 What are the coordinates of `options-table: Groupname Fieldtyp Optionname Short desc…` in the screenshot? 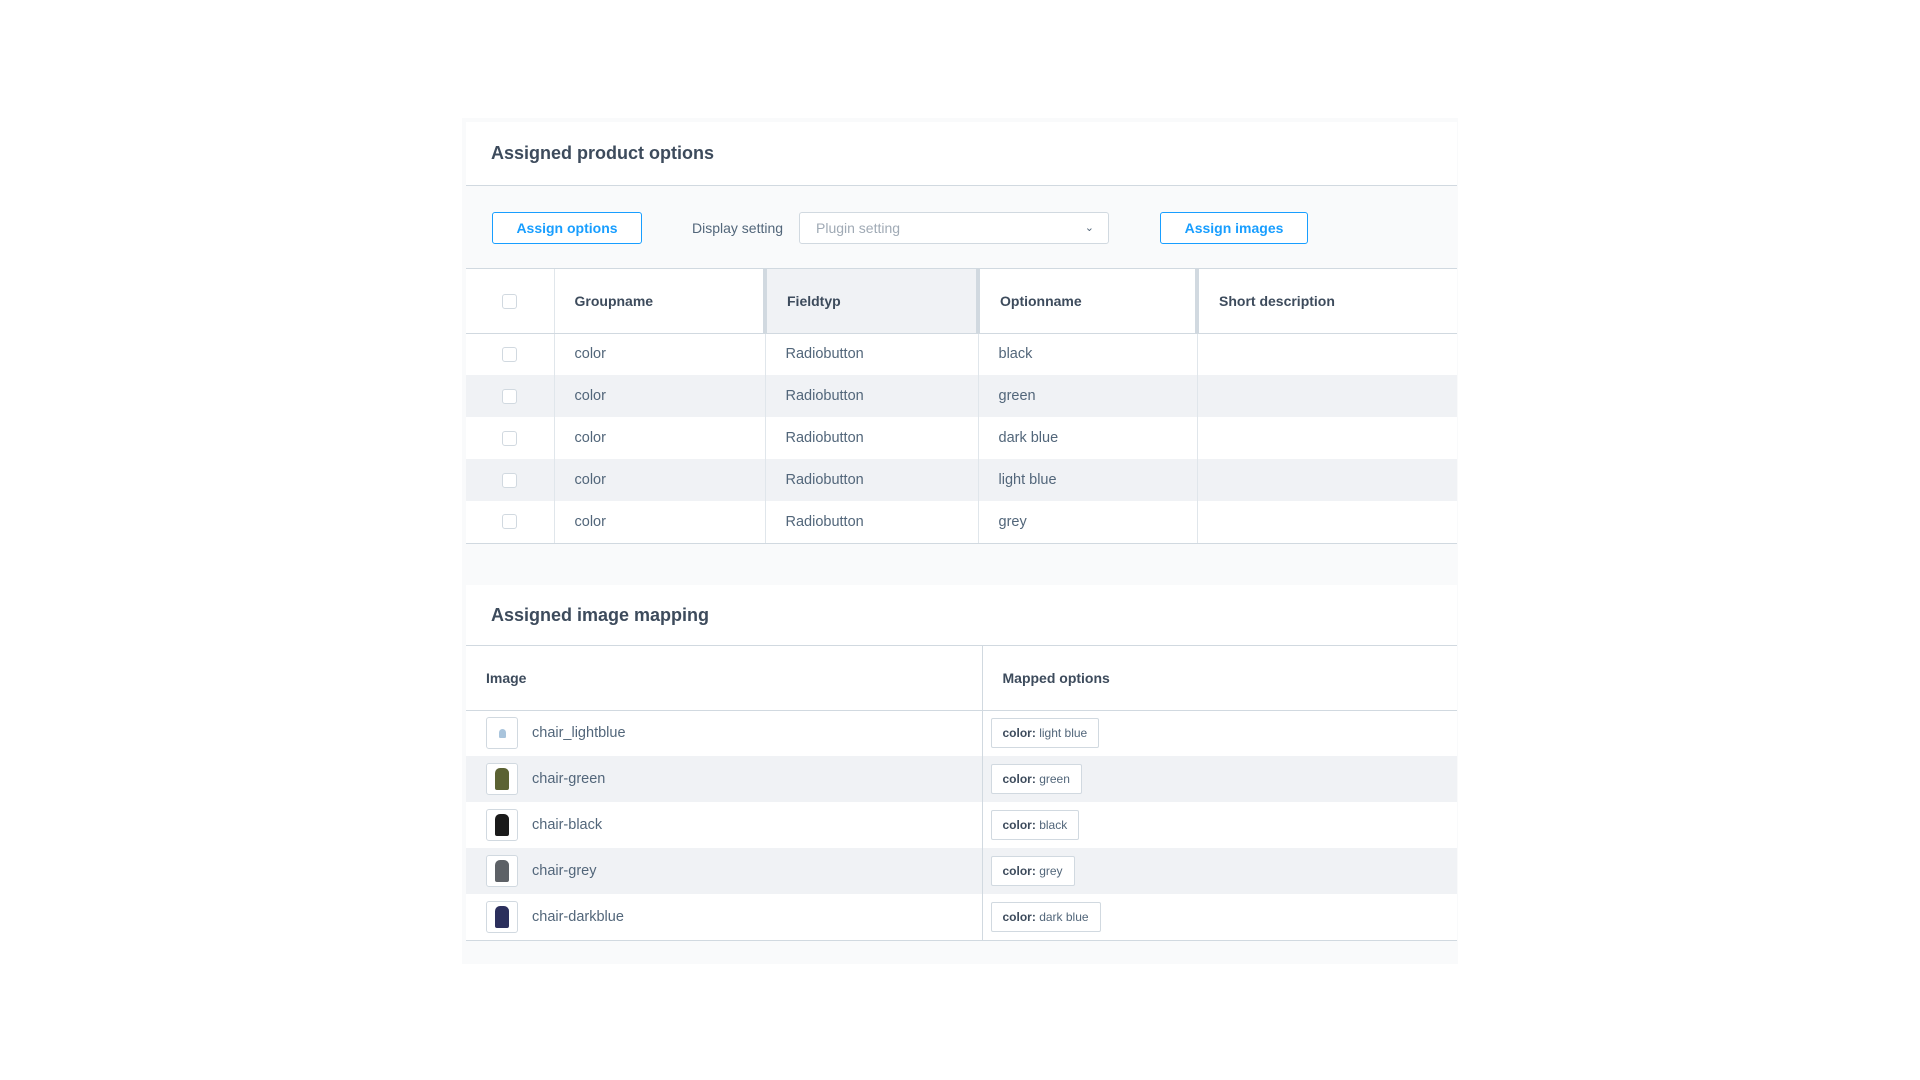 It's located at (961, 406).